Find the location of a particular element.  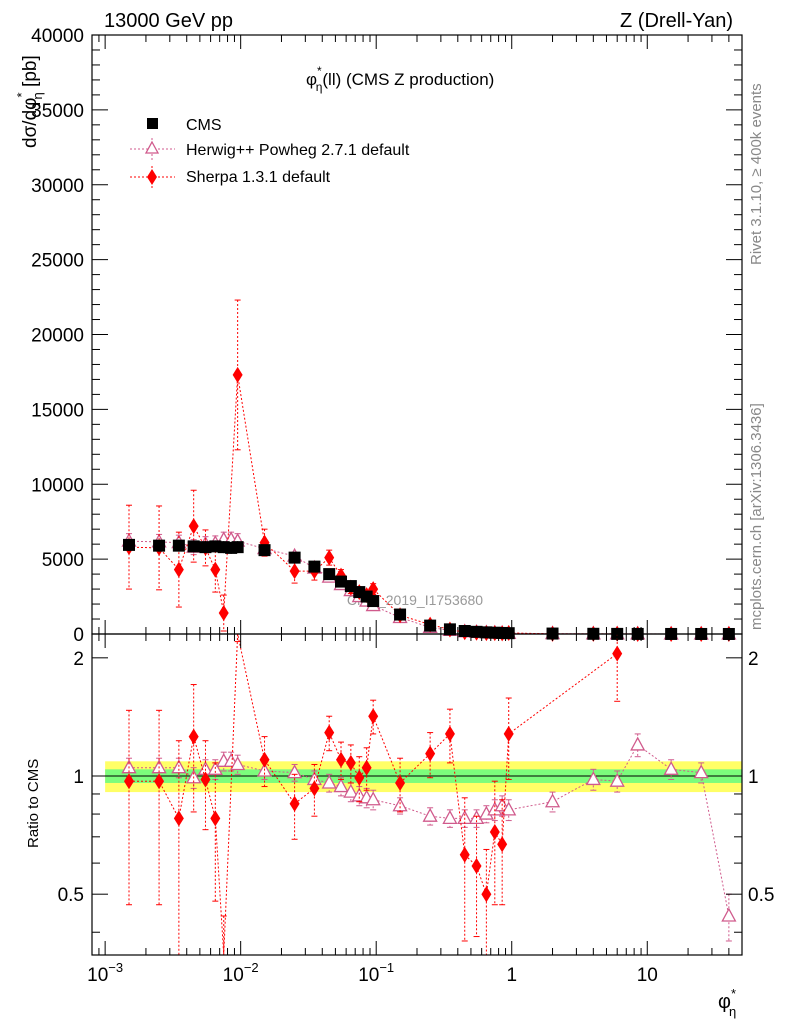

legend-label-cms: CMS is located at coordinates (204, 125).